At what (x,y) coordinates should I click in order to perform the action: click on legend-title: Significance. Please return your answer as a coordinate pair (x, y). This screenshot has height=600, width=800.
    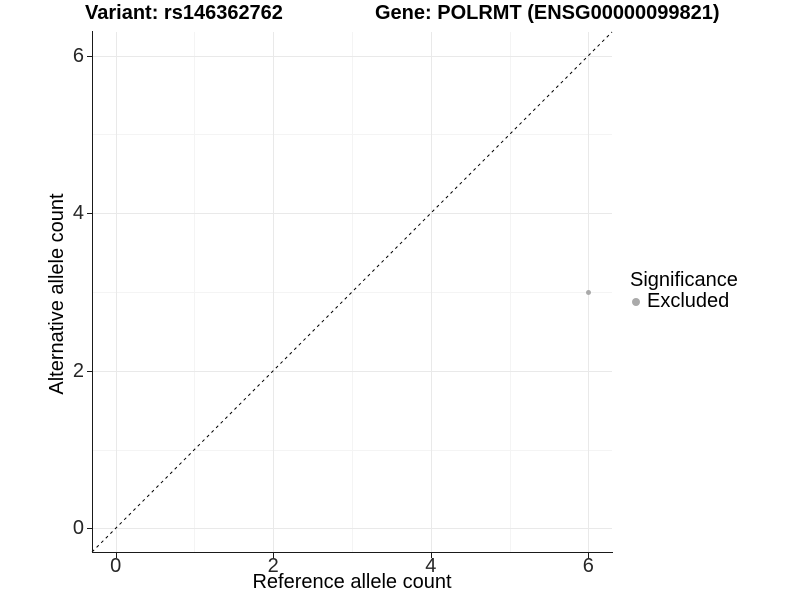
    Looking at the image, I should click on (684, 280).